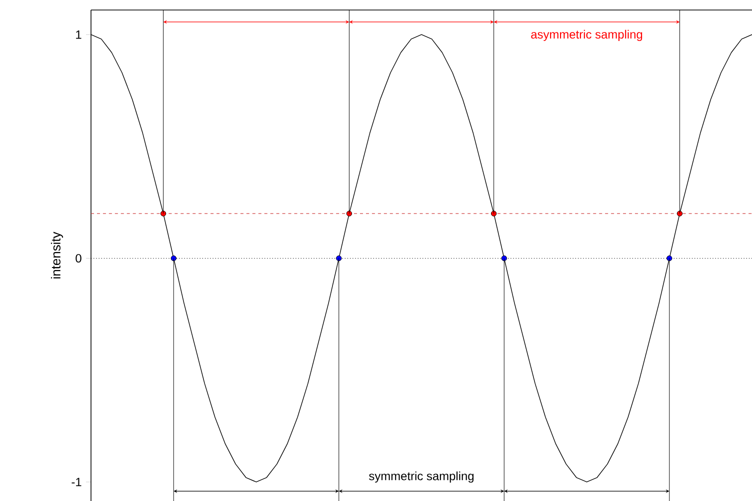 This screenshot has width=752, height=501. Describe the element at coordinates (77, 482) in the screenshot. I see `y-tick-label: -1` at that location.